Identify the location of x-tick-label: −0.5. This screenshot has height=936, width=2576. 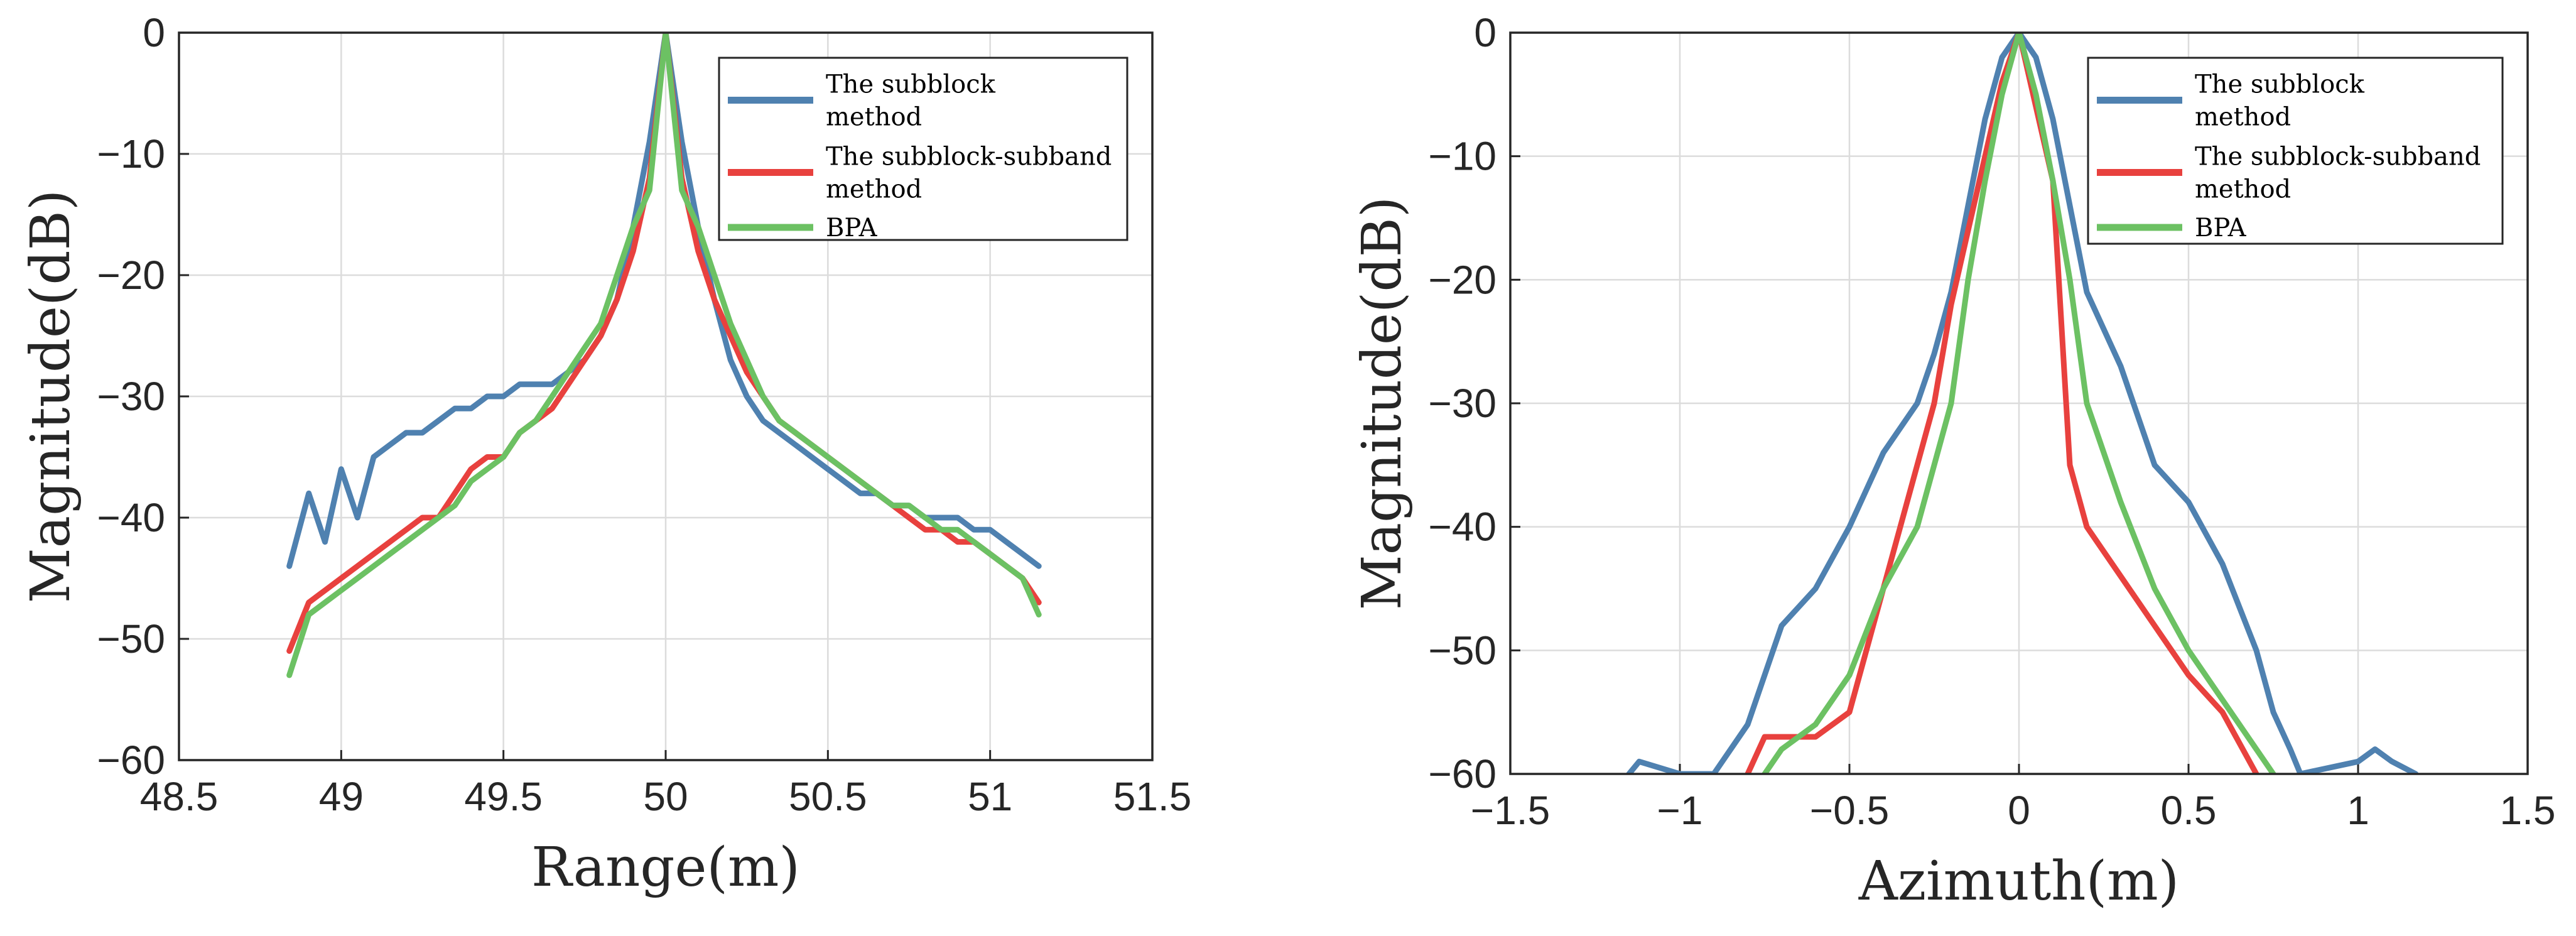
(1850, 810).